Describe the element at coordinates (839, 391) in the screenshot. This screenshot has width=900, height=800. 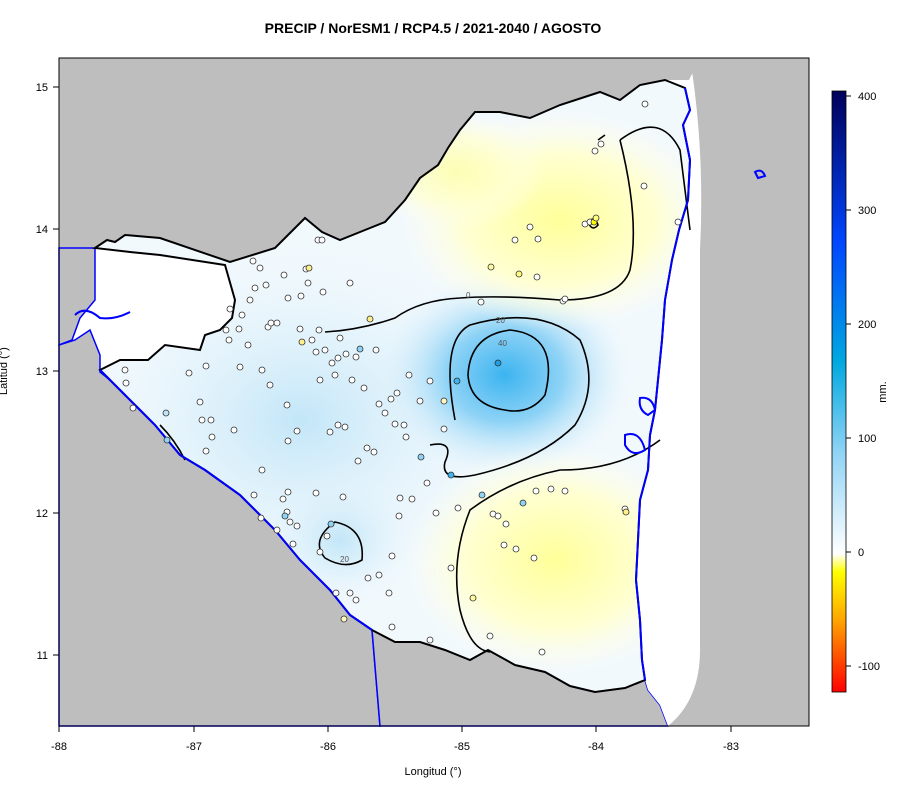
I see `colorbar-gradient` at that location.